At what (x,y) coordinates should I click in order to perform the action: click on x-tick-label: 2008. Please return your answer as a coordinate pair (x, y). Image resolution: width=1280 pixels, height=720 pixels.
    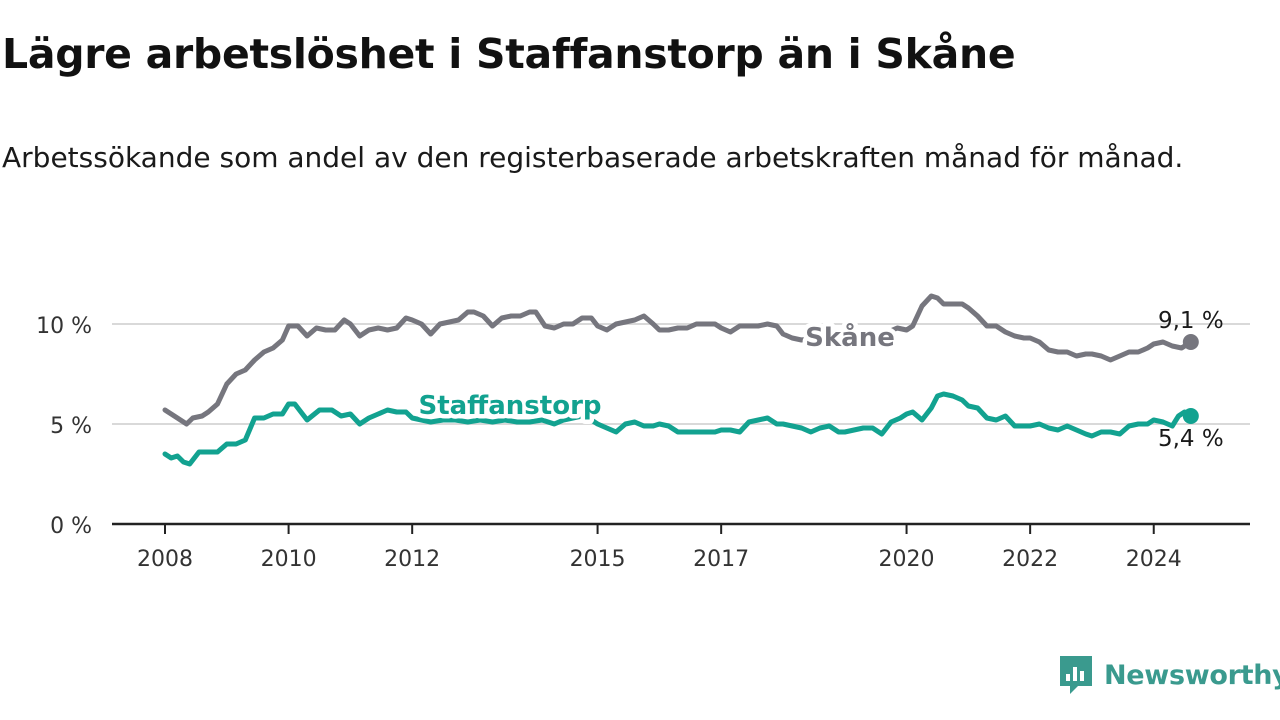
    Looking at the image, I should click on (165, 559).